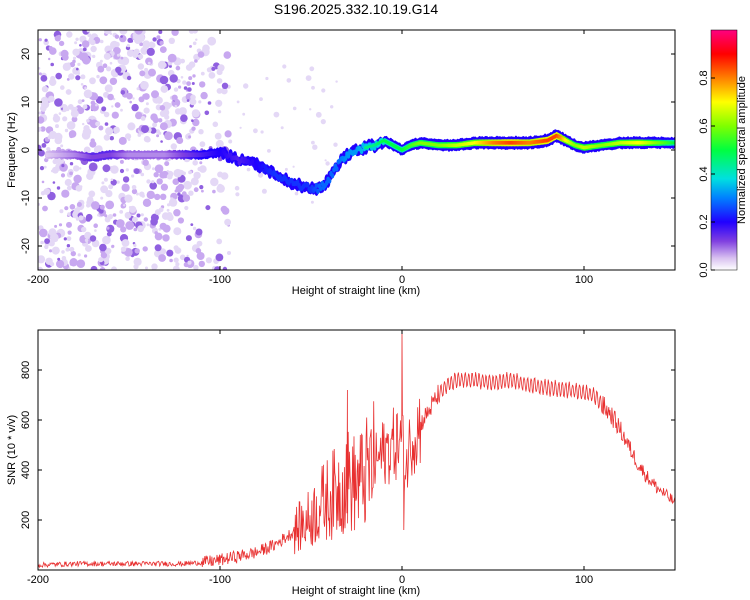 The width and height of the screenshot is (750, 600). I want to click on colorbar-tick-label: 0.8, so click(704, 77).